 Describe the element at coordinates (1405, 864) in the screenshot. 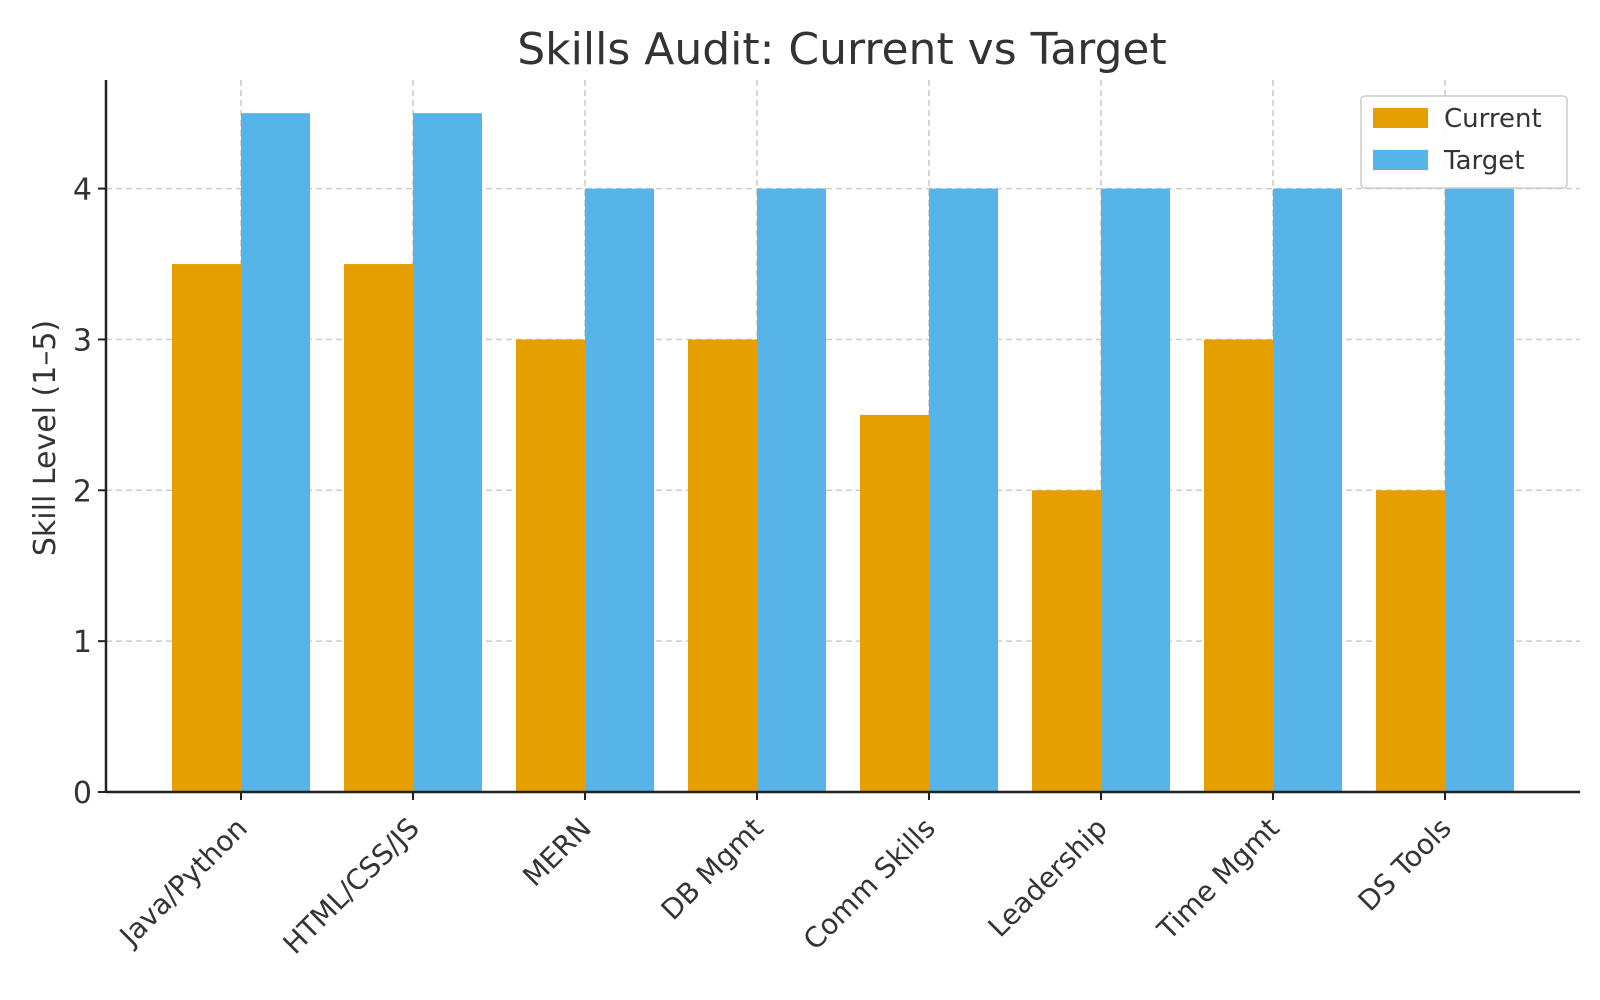

I see `x-tick-label: DS Tools` at that location.